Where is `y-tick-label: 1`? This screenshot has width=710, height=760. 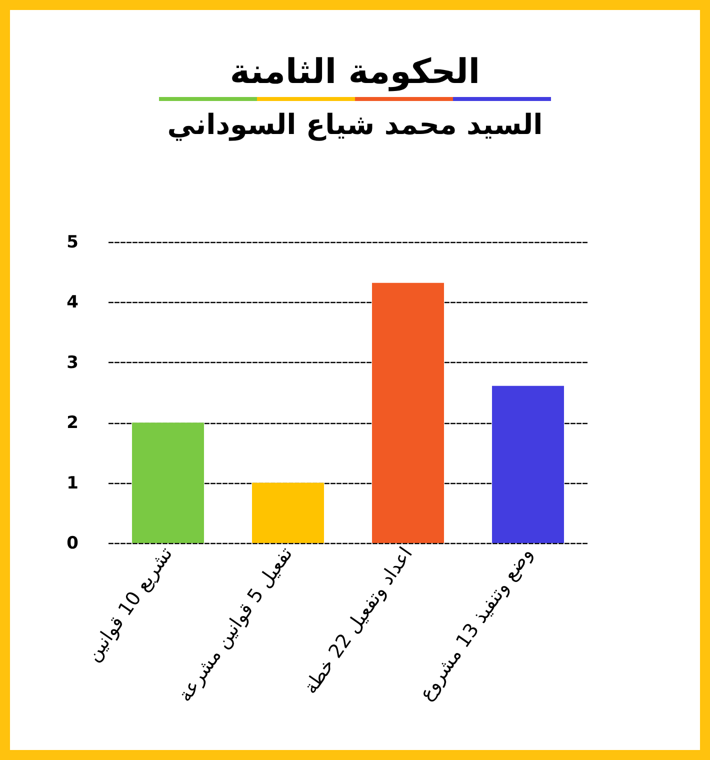
y-tick-label: 1 is located at coordinates (72, 483).